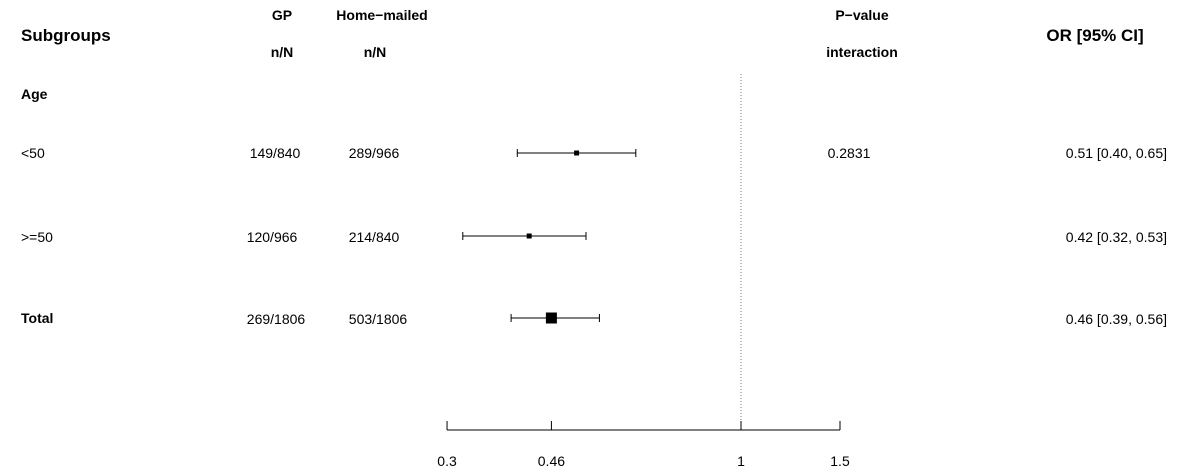 Image resolution: width=1180 pixels, height=474 pixels. I want to click on header-home-mailed: Home−mailed, so click(382, 15).